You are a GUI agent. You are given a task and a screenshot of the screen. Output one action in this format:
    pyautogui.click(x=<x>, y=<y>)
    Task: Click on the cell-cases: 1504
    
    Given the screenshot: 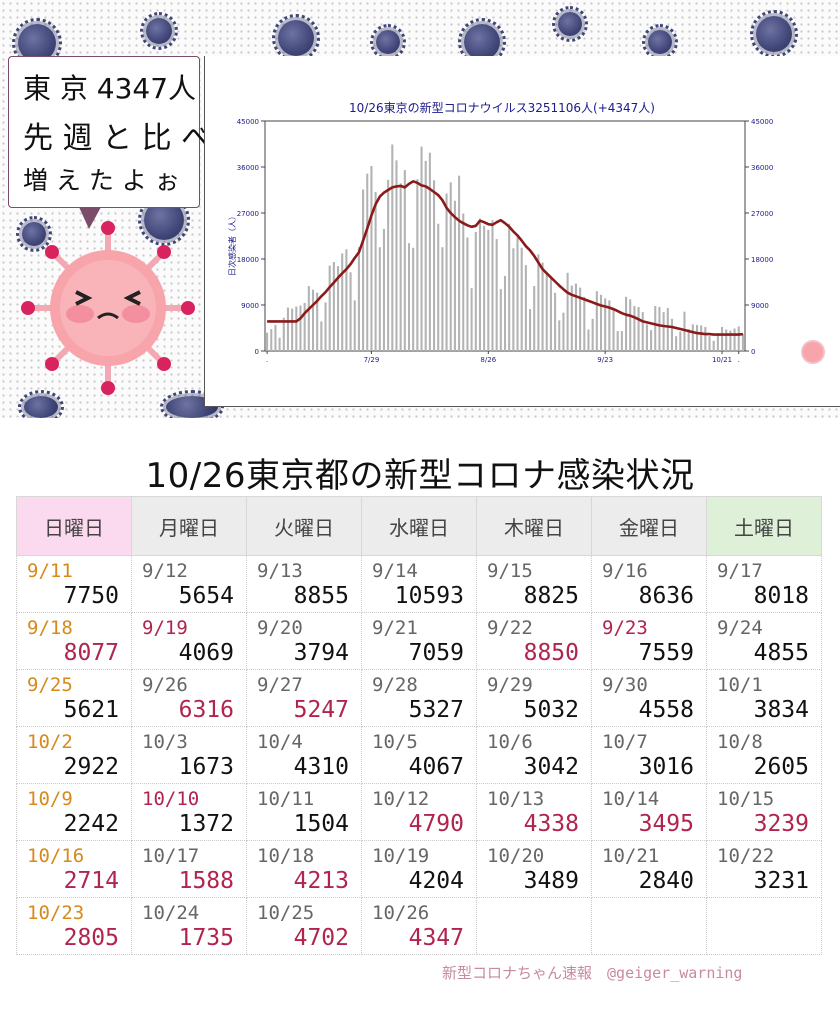 What is the action you would take?
    pyautogui.click(x=321, y=824)
    